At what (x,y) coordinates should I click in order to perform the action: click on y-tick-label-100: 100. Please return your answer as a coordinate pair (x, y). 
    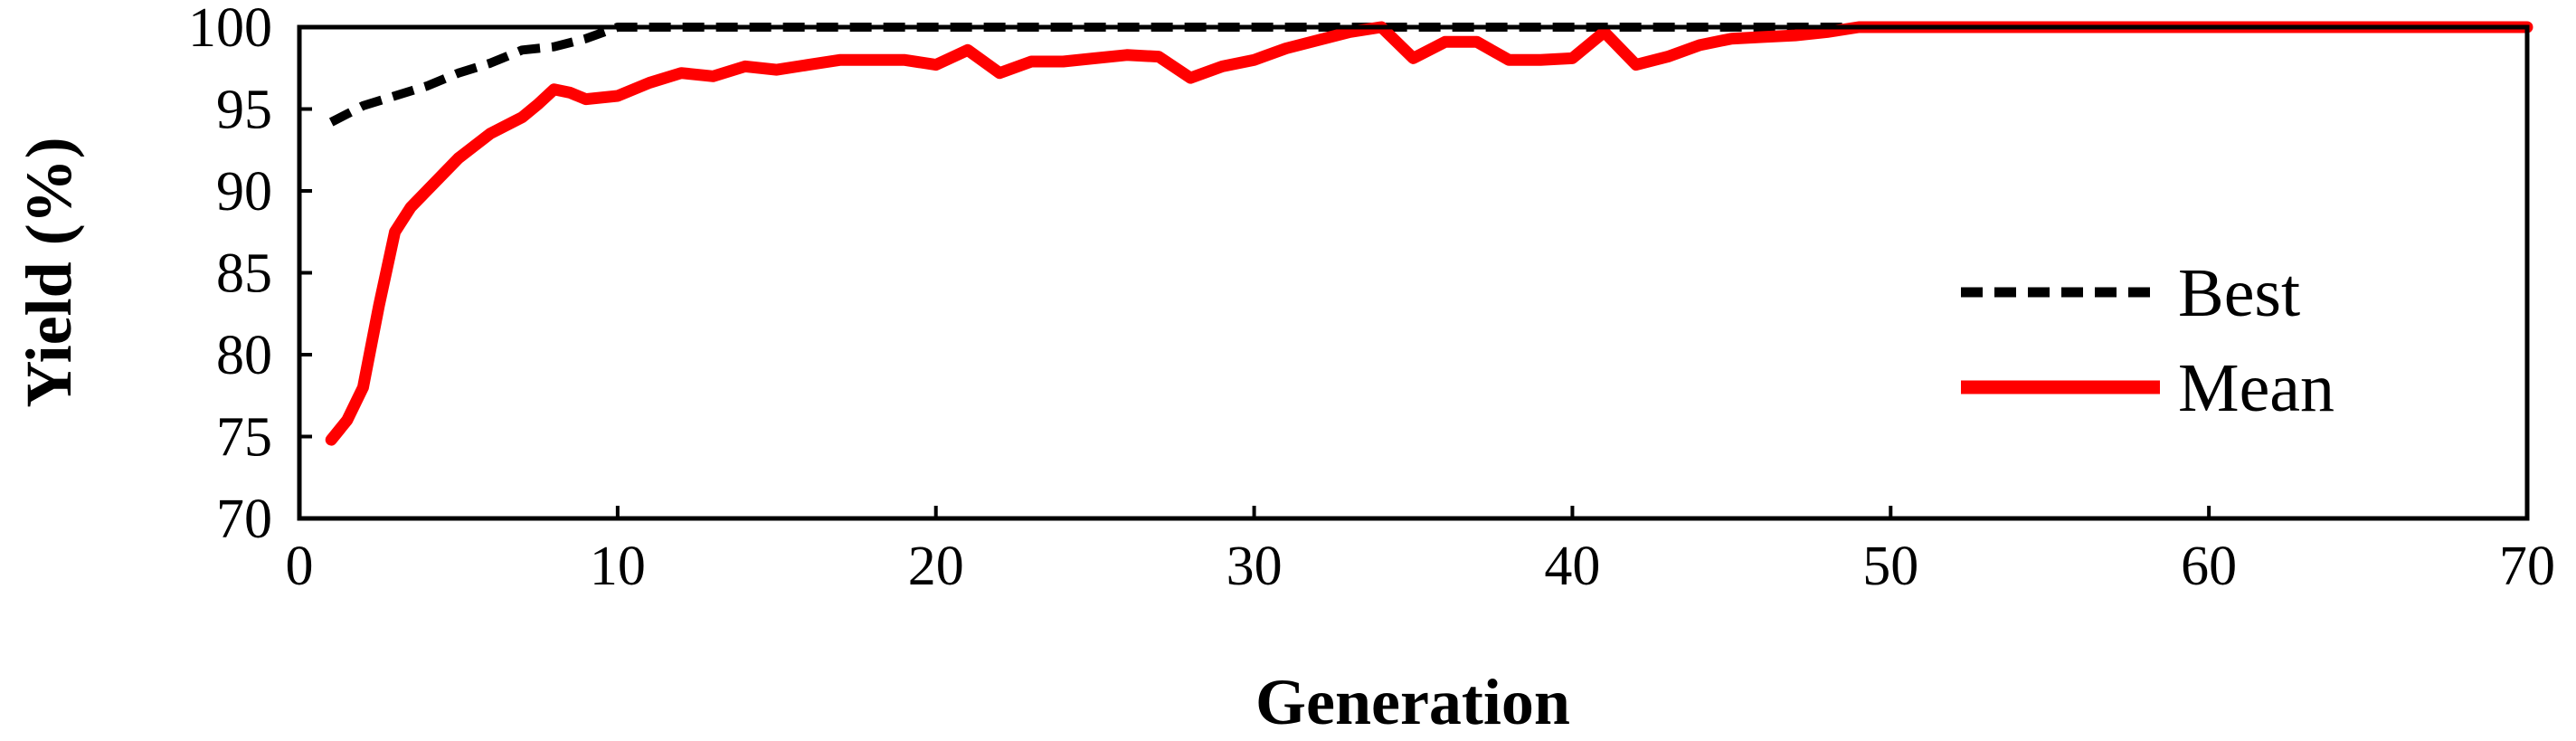
    Looking at the image, I should click on (230, 30).